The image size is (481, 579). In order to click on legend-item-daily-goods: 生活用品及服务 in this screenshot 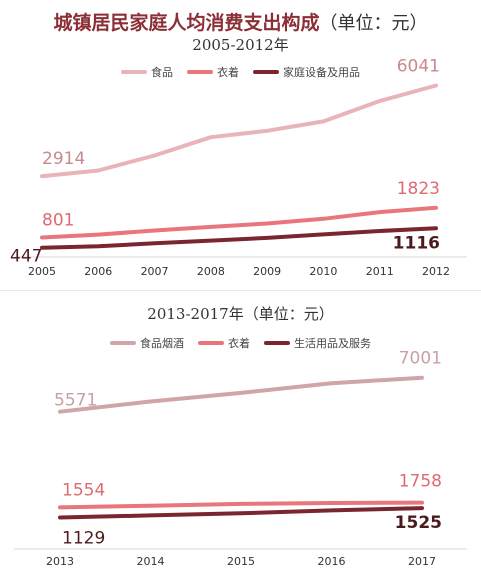, I will do `click(317, 343)`.